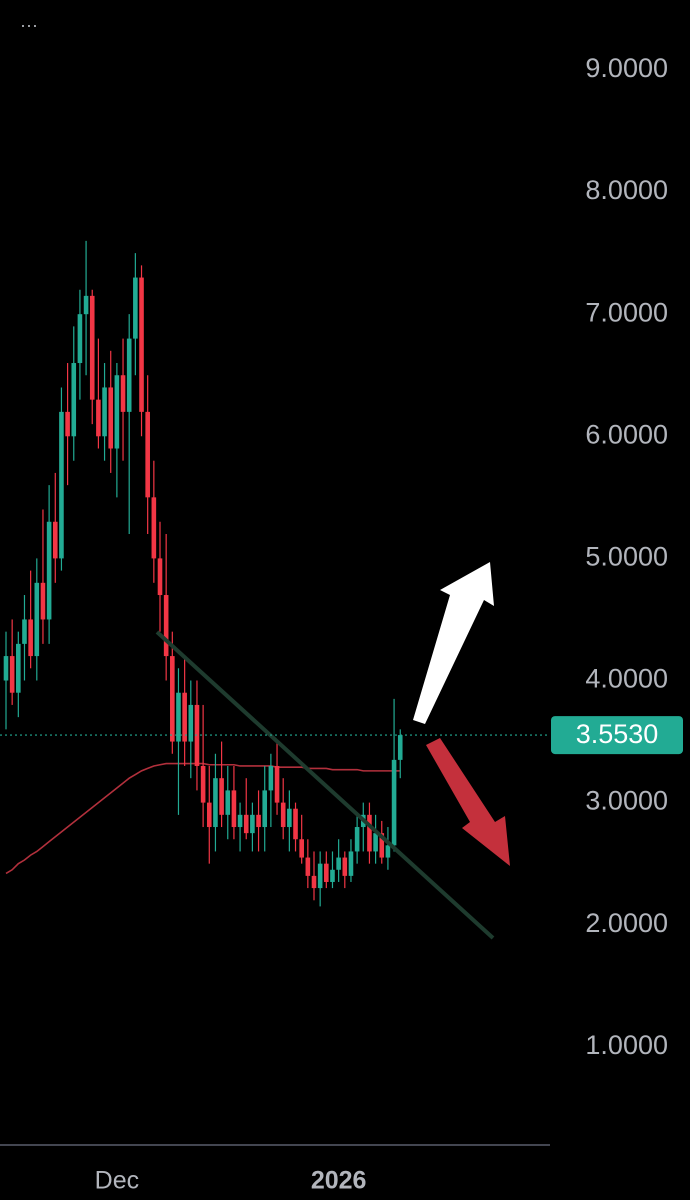 This screenshot has width=690, height=1200. I want to click on y-tick-label: 4.0000, so click(626, 679).